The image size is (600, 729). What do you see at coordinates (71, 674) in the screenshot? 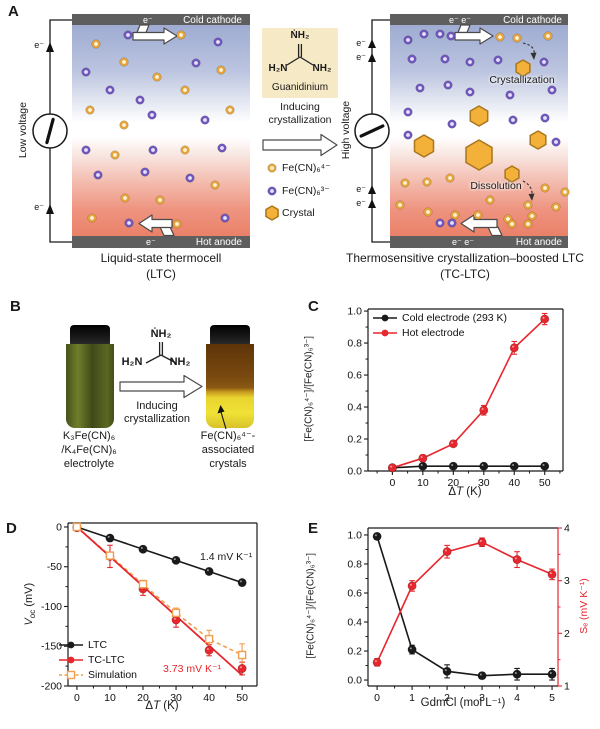
I see `dashed-square-marker-icon` at bounding box center [71, 674].